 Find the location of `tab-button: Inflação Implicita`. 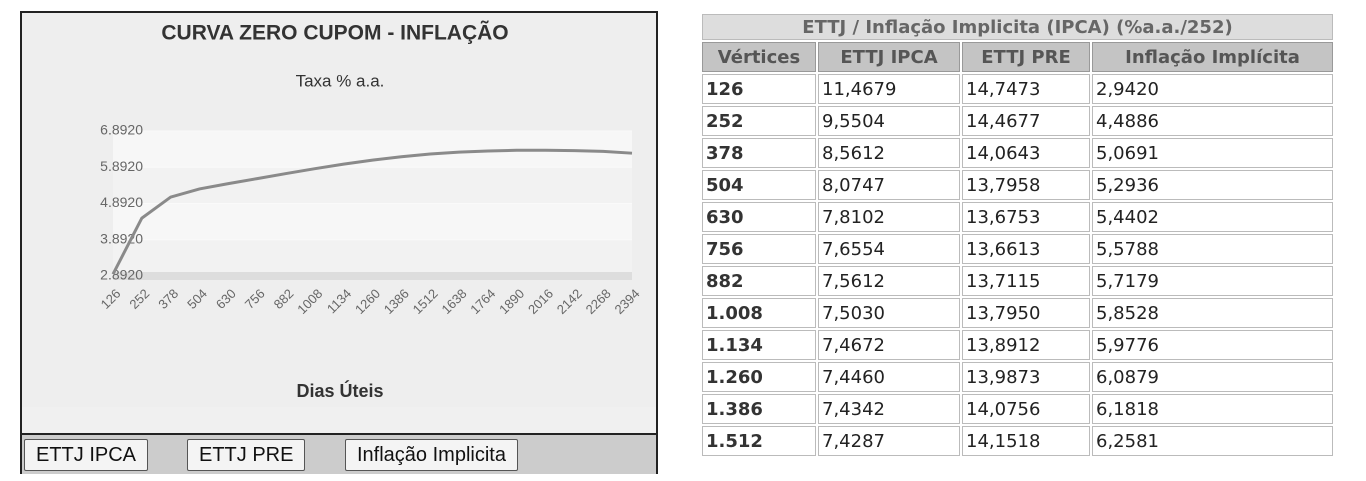

tab-button: Inflação Implicita is located at coordinates (431, 455).